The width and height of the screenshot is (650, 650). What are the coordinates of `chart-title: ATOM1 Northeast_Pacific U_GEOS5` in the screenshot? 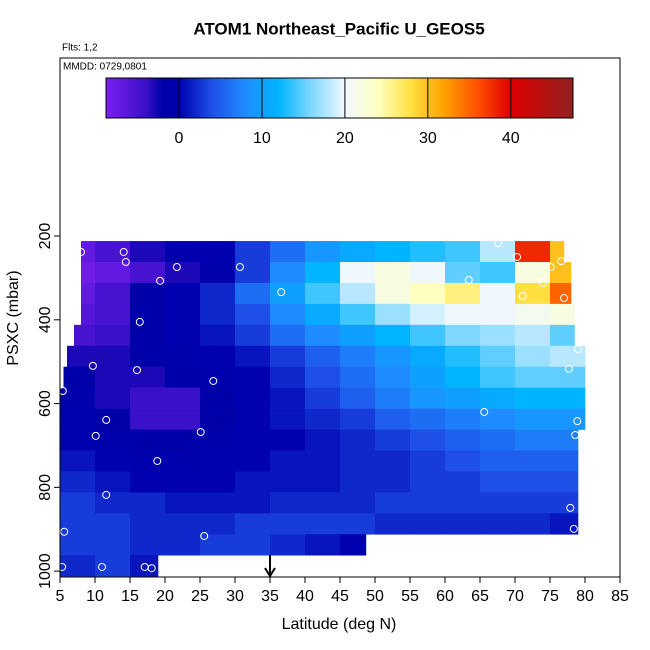 It's located at (338, 28).